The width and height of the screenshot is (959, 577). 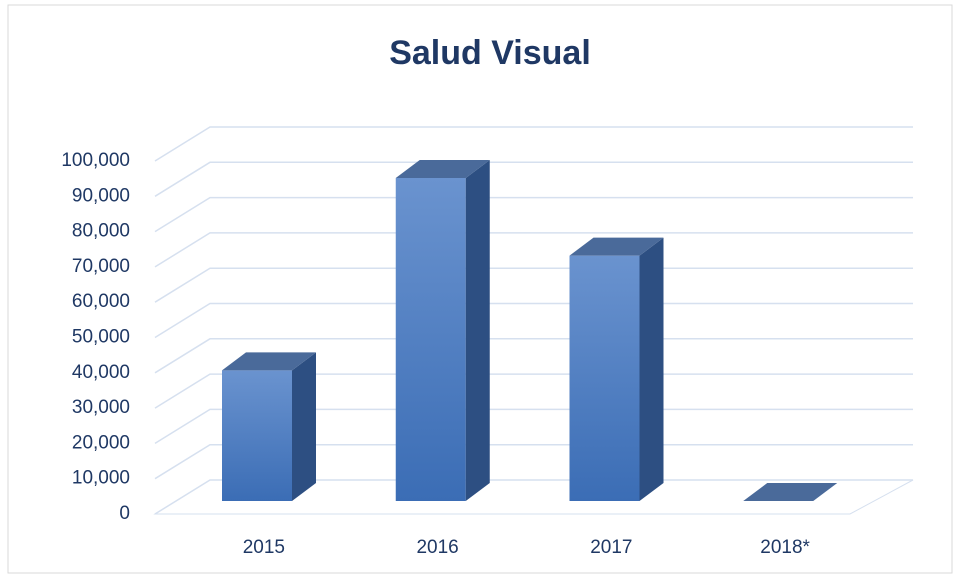 I want to click on chart-title: Salud Visual, so click(x=490, y=53).